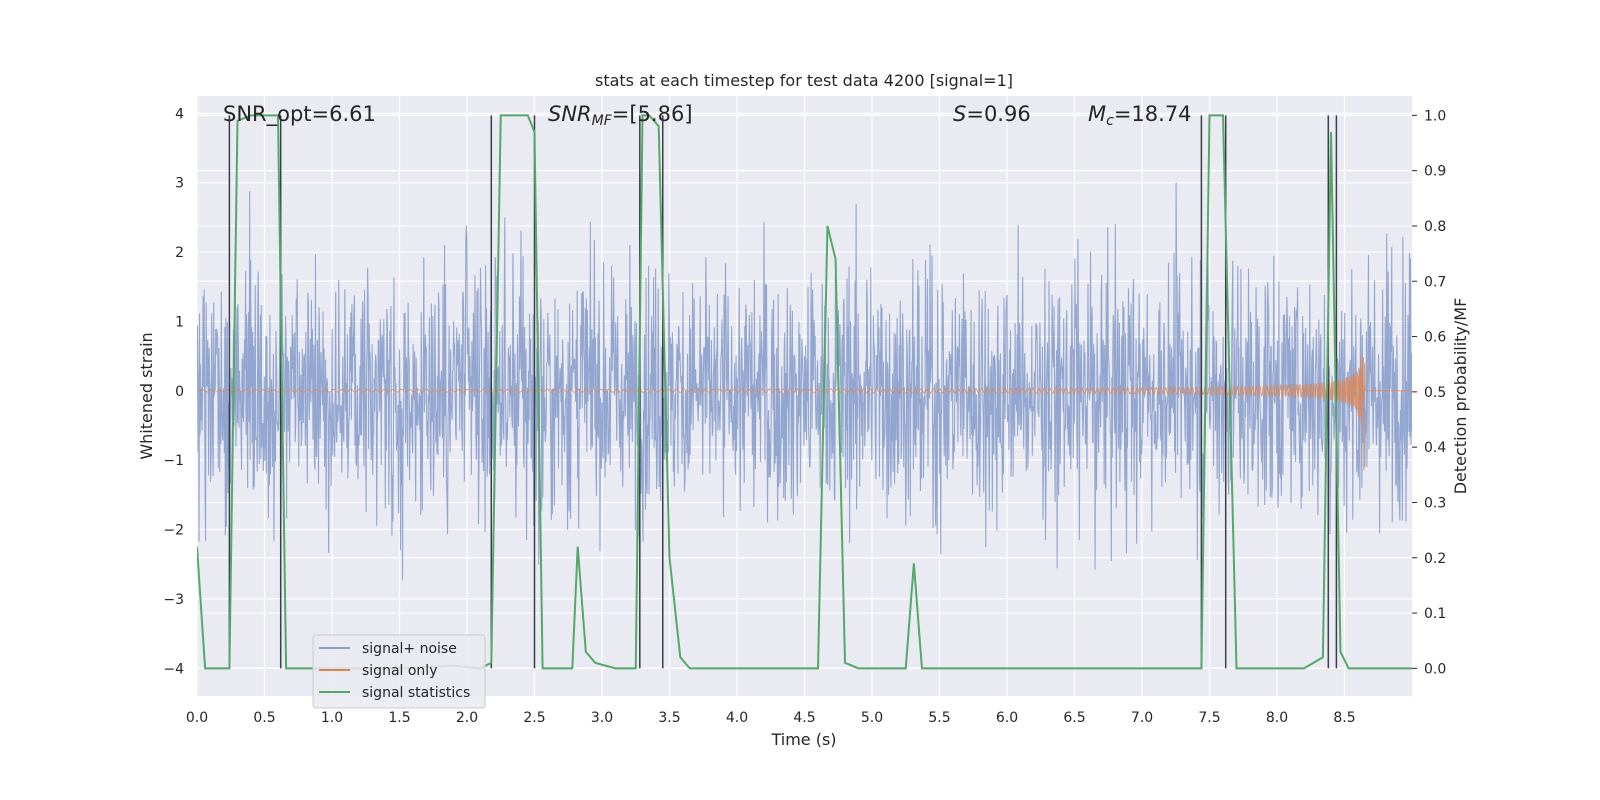 The height and width of the screenshot is (800, 1600). What do you see at coordinates (1435, 503) in the screenshot?
I see `y-tick-label-right: 0.3` at bounding box center [1435, 503].